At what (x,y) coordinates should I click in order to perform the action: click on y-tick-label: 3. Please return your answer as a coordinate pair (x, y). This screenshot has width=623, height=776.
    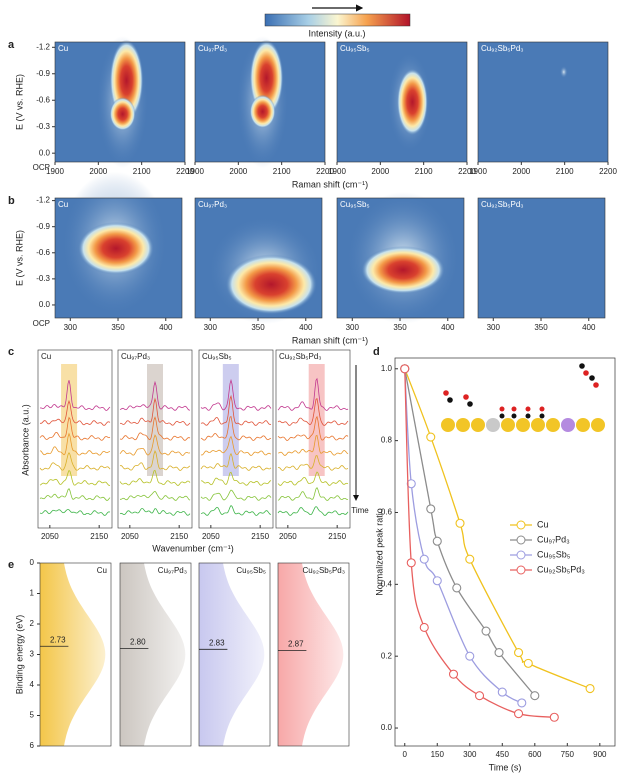
    Looking at the image, I should click on (32, 654).